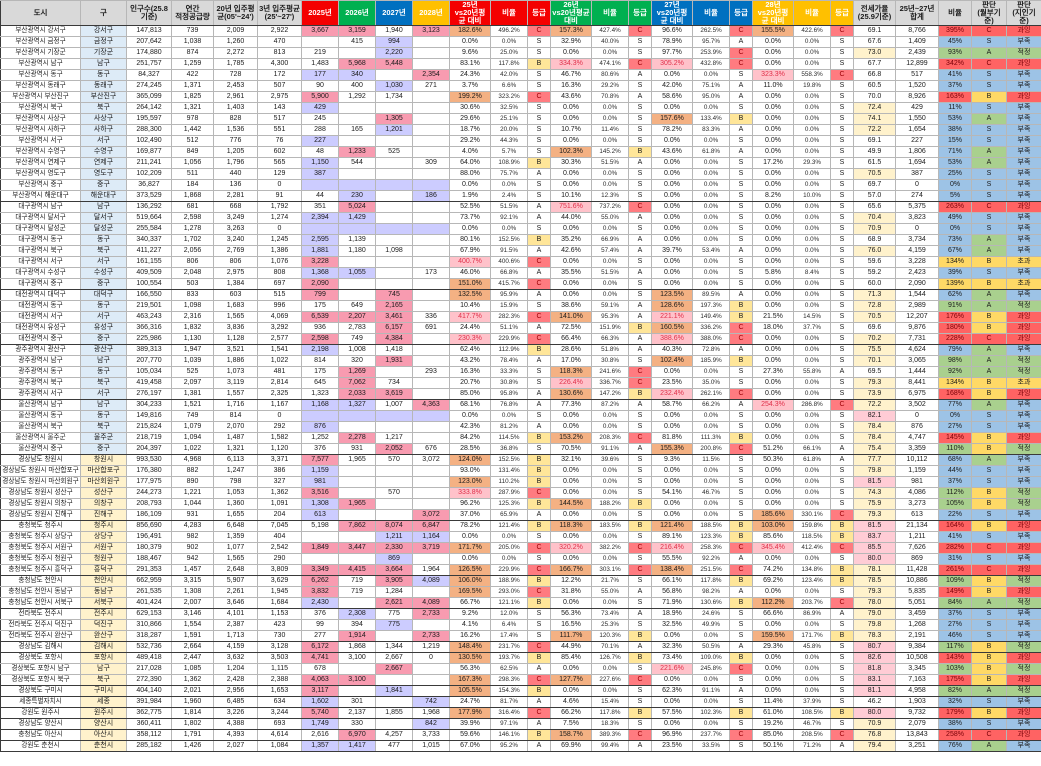  What do you see at coordinates (431, 470) in the screenshot?
I see `cell-r41-c9` at bounding box center [431, 470].